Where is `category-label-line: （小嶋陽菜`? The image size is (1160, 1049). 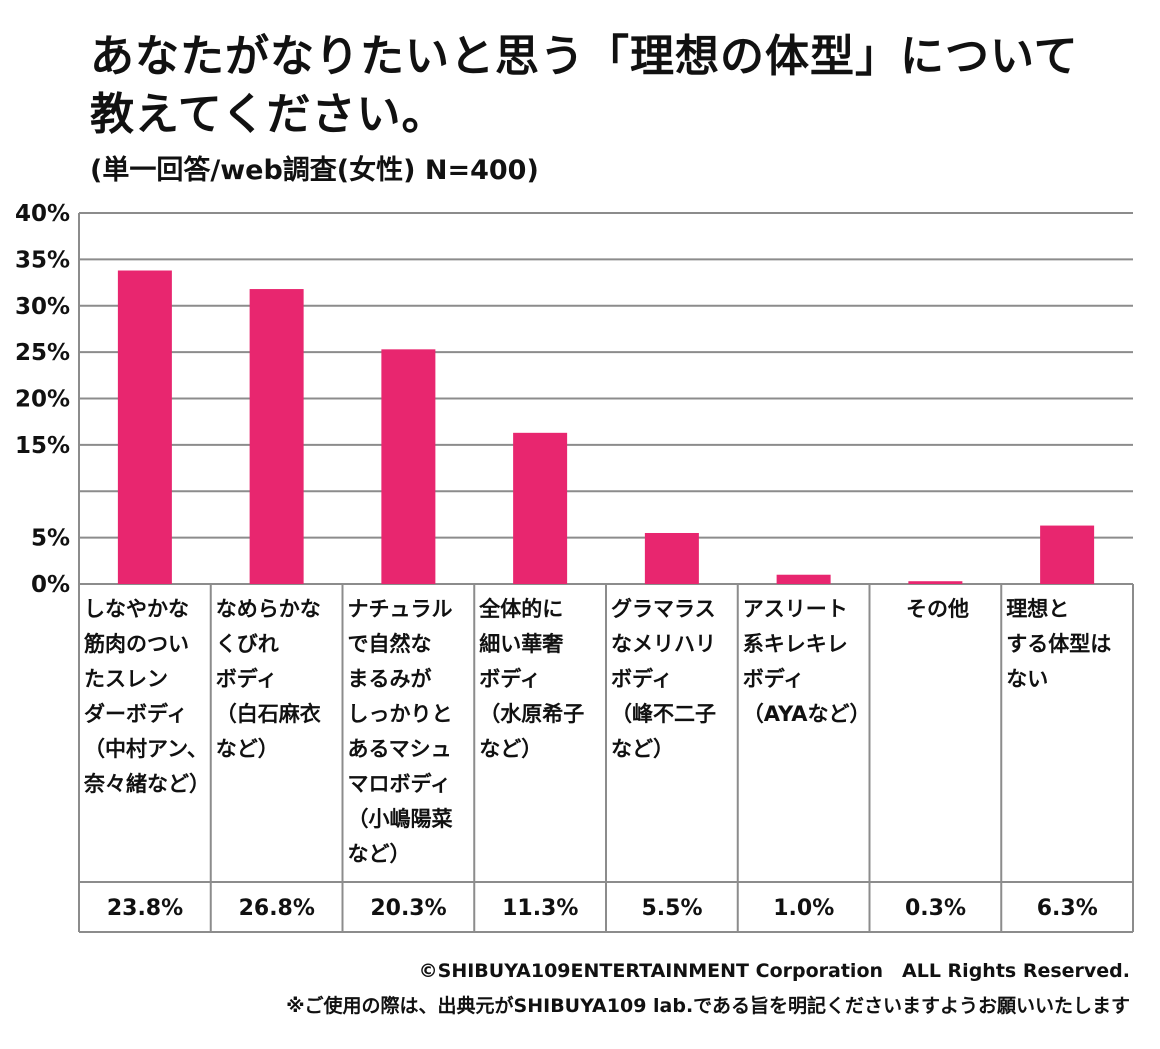 category-label-line: （小嶋陽菜 is located at coordinates (400, 819).